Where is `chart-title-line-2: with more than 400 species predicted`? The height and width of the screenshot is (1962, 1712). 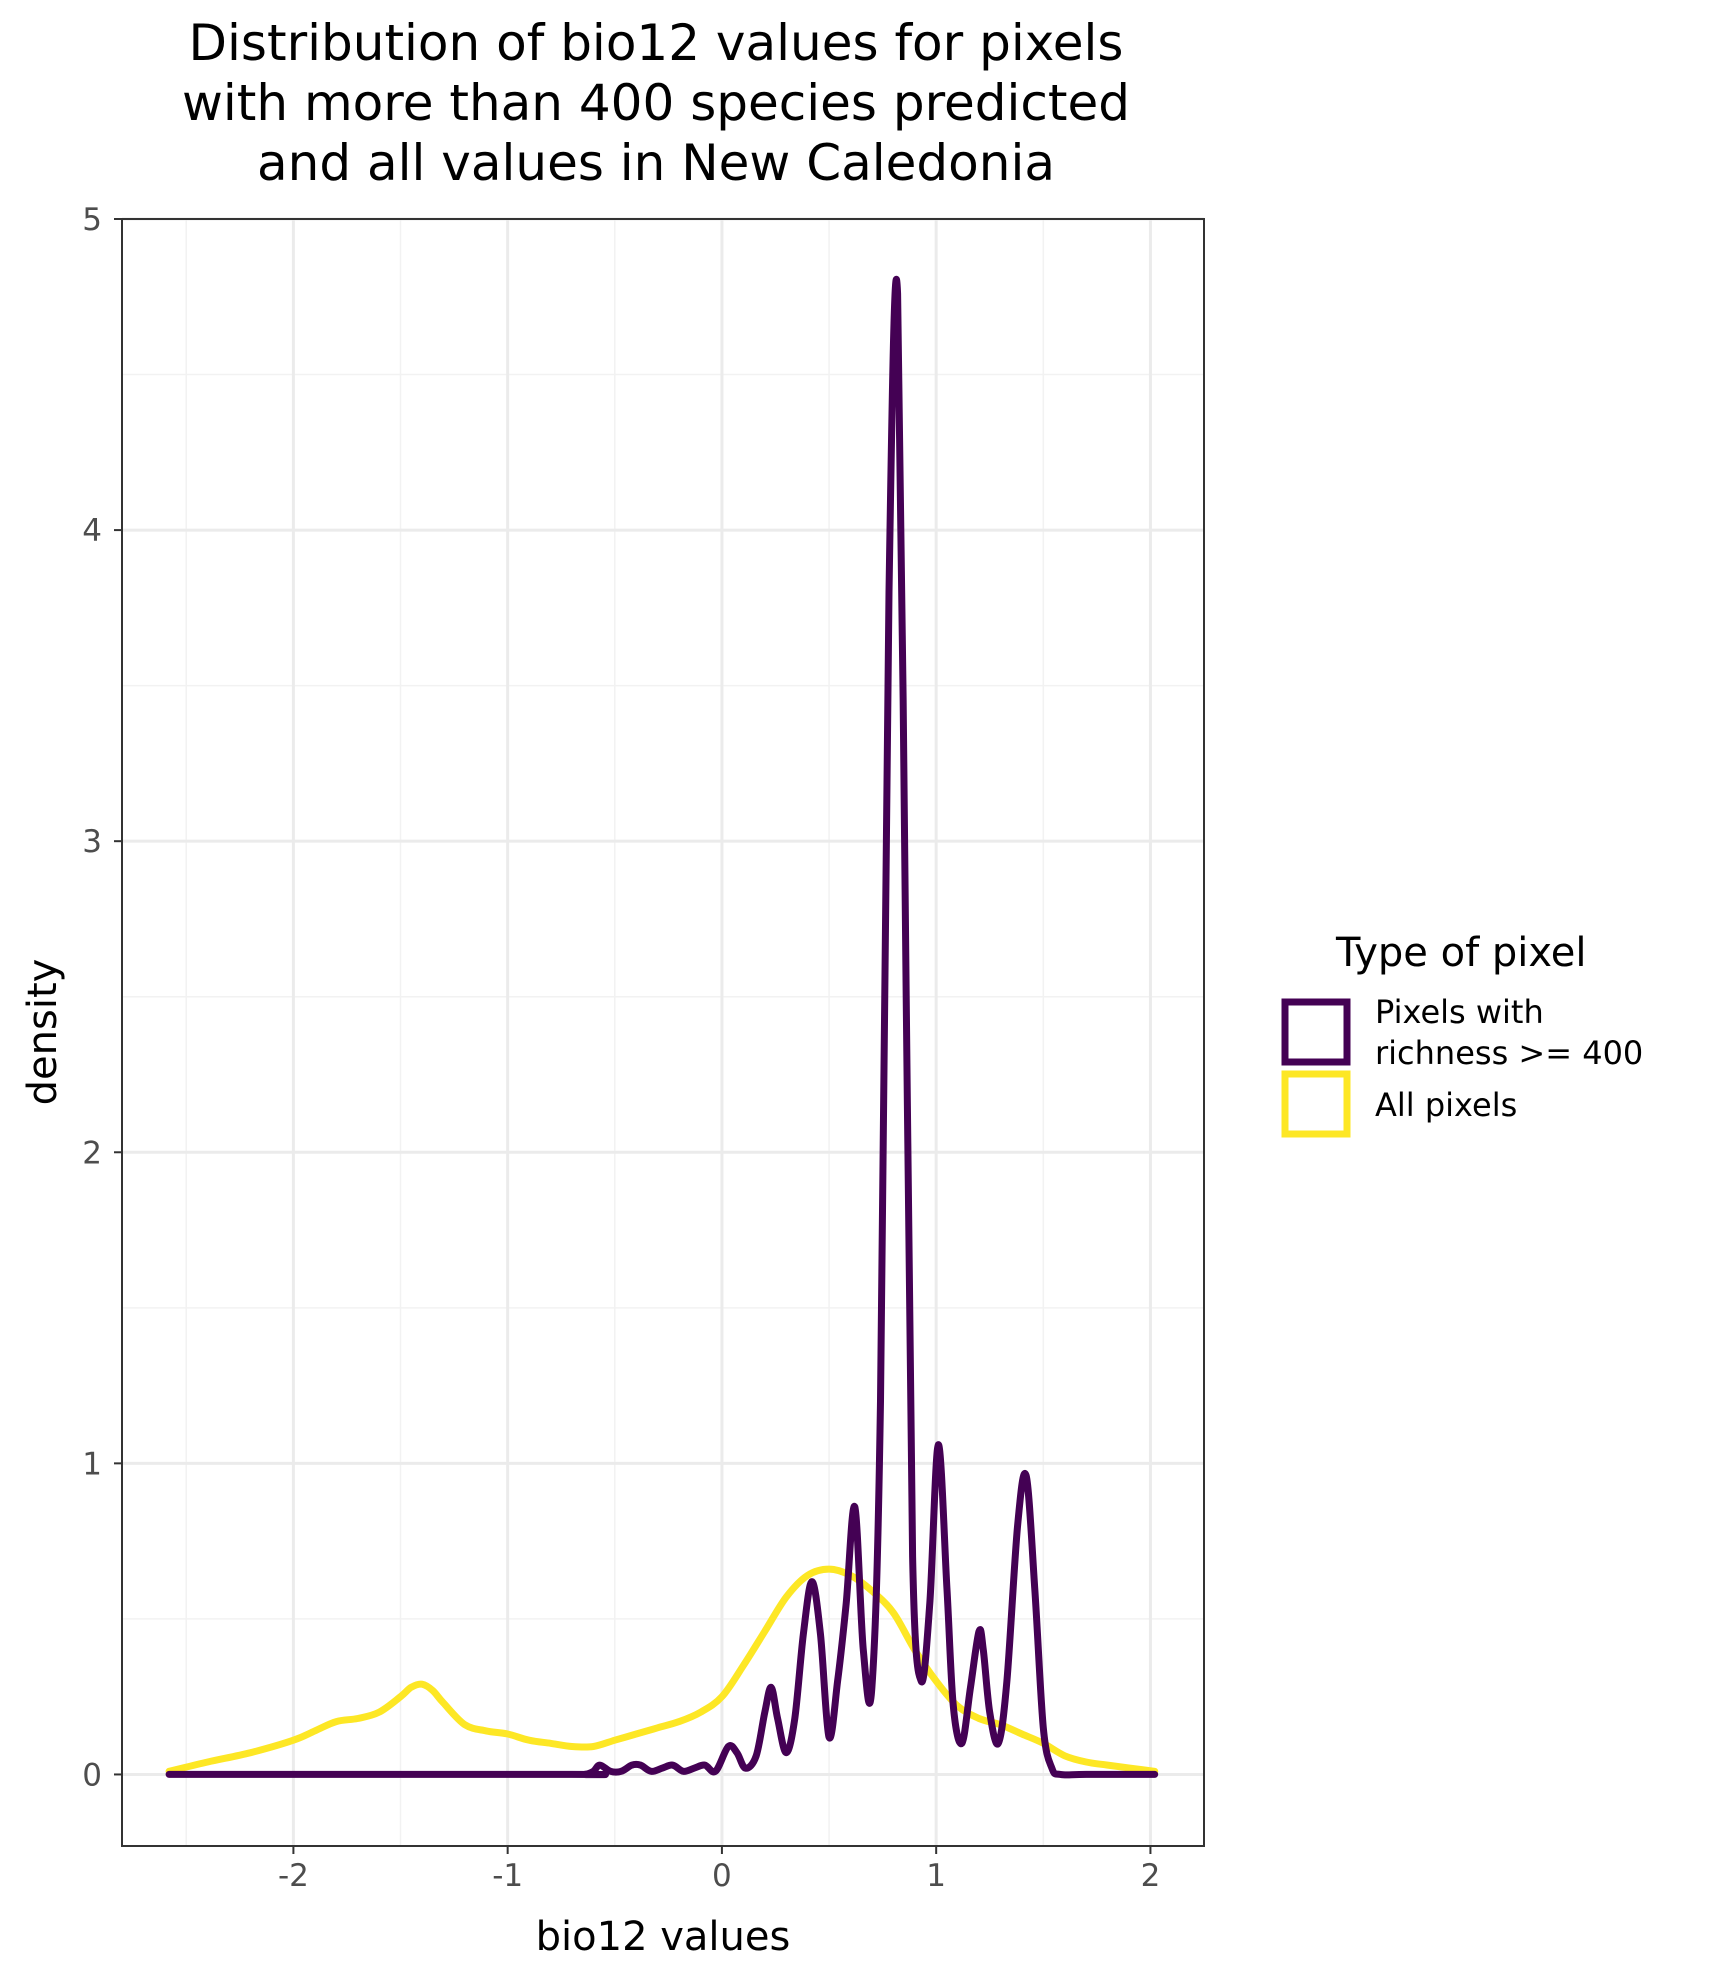
chart-title-line-2: with more than 400 species predicted is located at coordinates (656, 103).